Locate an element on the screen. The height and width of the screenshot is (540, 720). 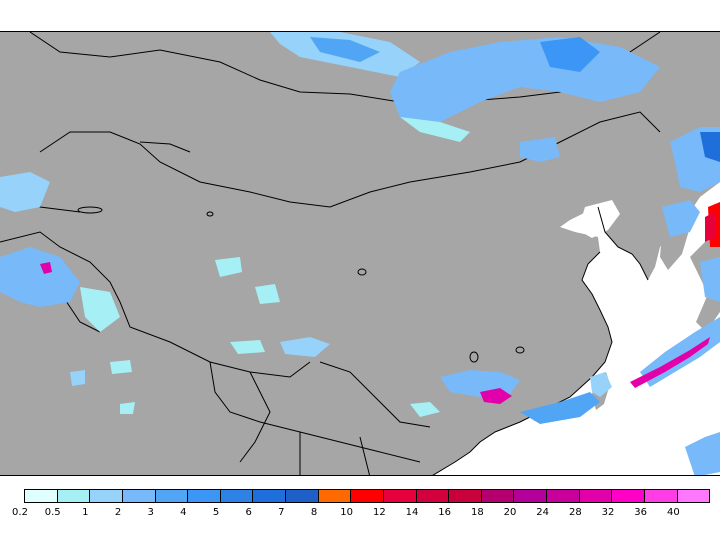
legend-label: 24 is located at coordinates (543, 512).